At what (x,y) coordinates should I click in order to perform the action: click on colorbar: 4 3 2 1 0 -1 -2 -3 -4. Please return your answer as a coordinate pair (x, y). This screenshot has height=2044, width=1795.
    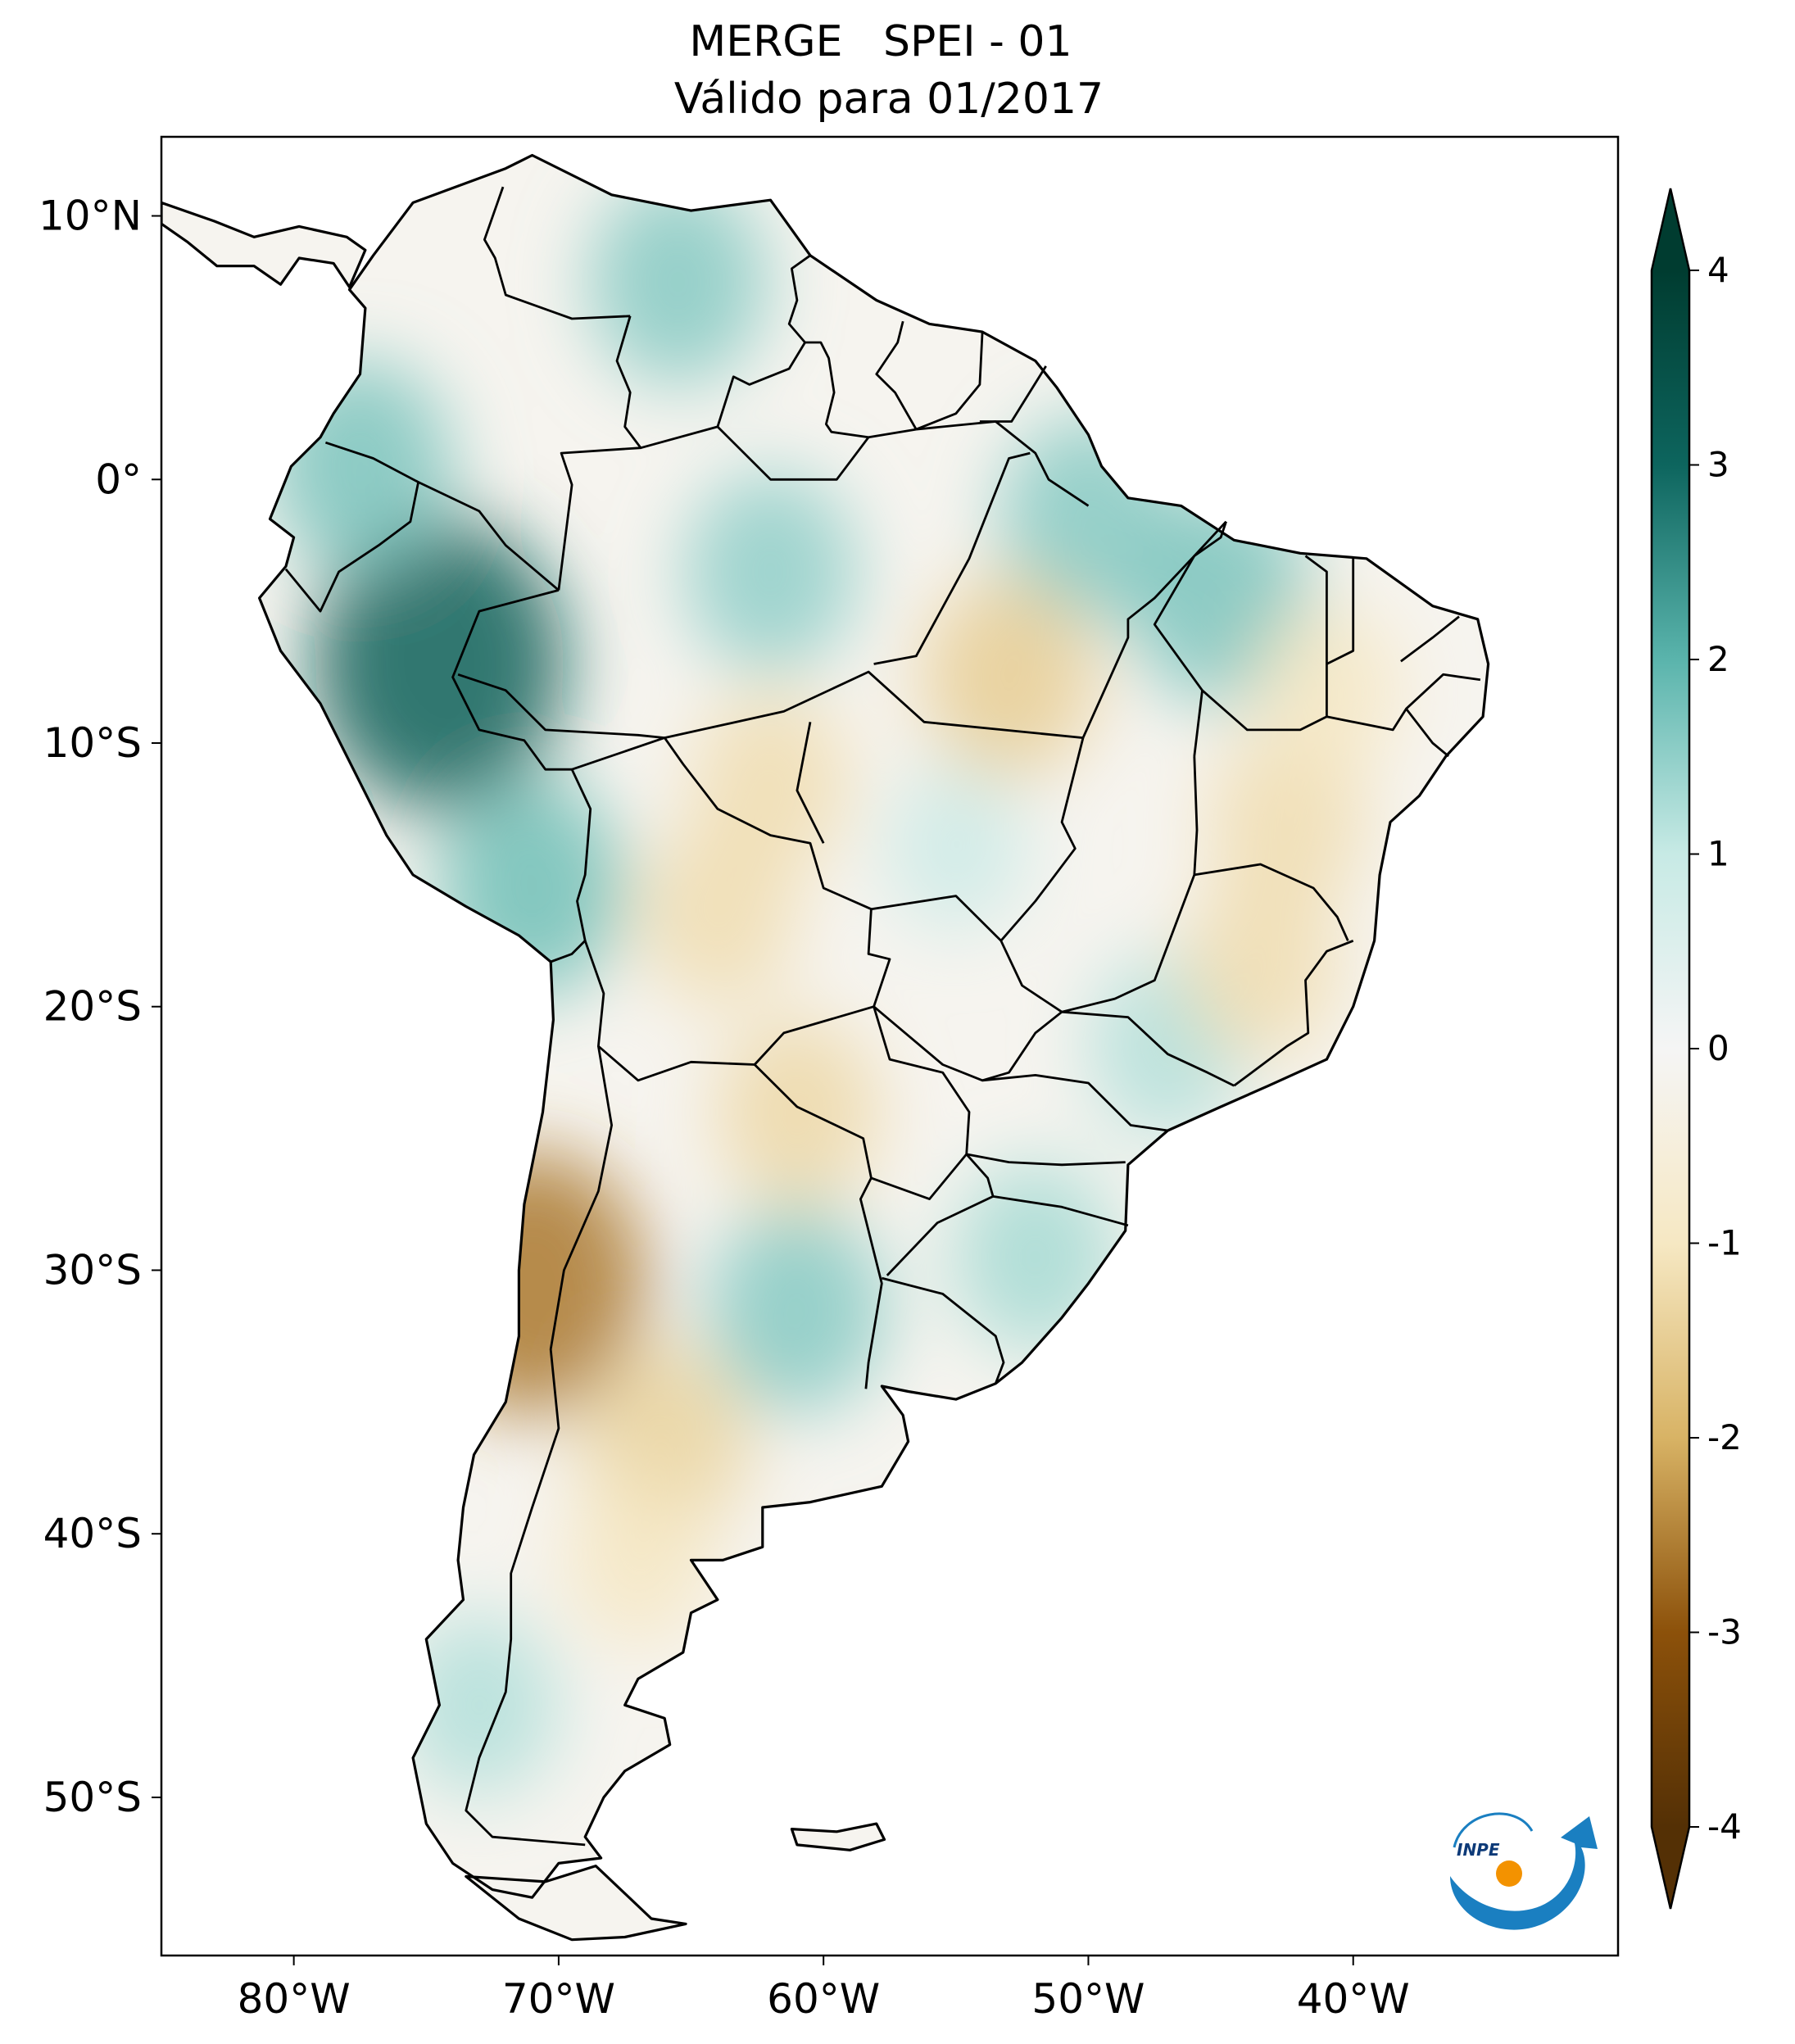
    Looking at the image, I should click on (1696, 1049).